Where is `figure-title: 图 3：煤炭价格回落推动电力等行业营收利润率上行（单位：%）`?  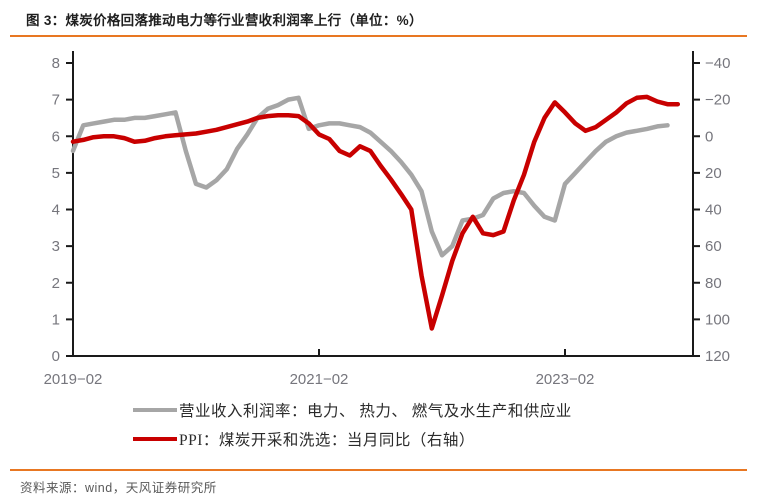
figure-title: 图 3：煤炭价格回落推动电力等行业营收利润率上行（单位：%） is located at coordinates (224, 20).